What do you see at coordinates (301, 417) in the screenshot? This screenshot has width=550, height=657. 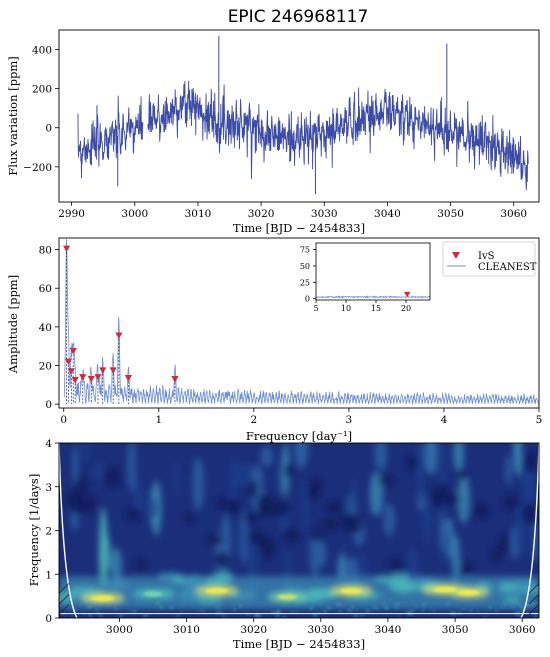 I see `periodogram-x-ticks: 0 1 2 3 4 5` at bounding box center [301, 417].